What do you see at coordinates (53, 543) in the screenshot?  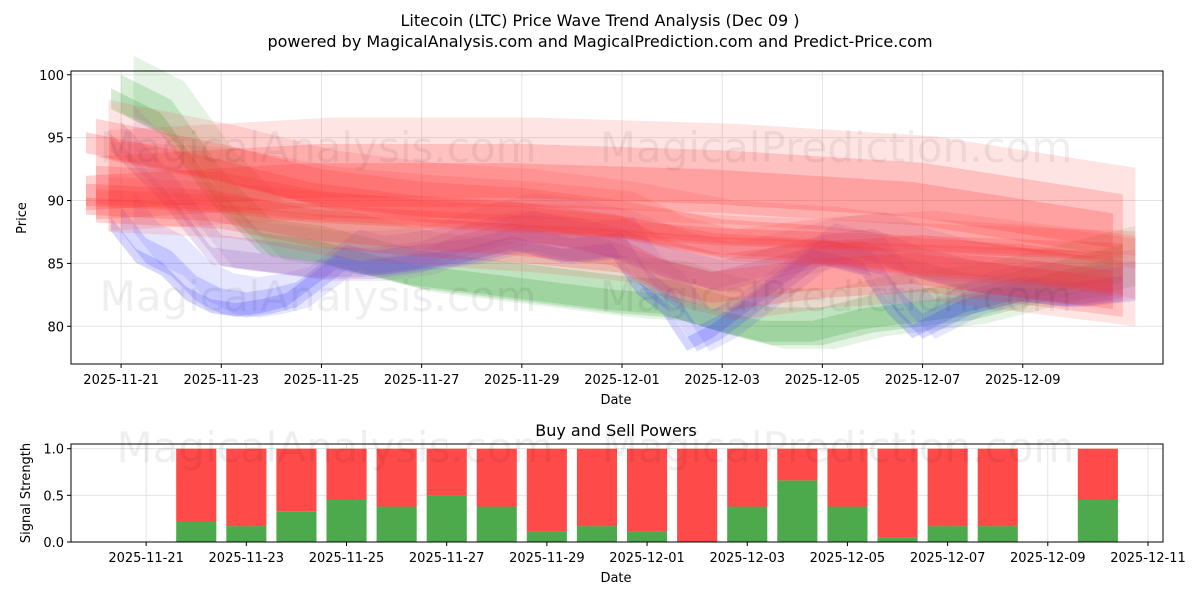 I see `bottom-y-tick-label: 0.0` at bounding box center [53, 543].